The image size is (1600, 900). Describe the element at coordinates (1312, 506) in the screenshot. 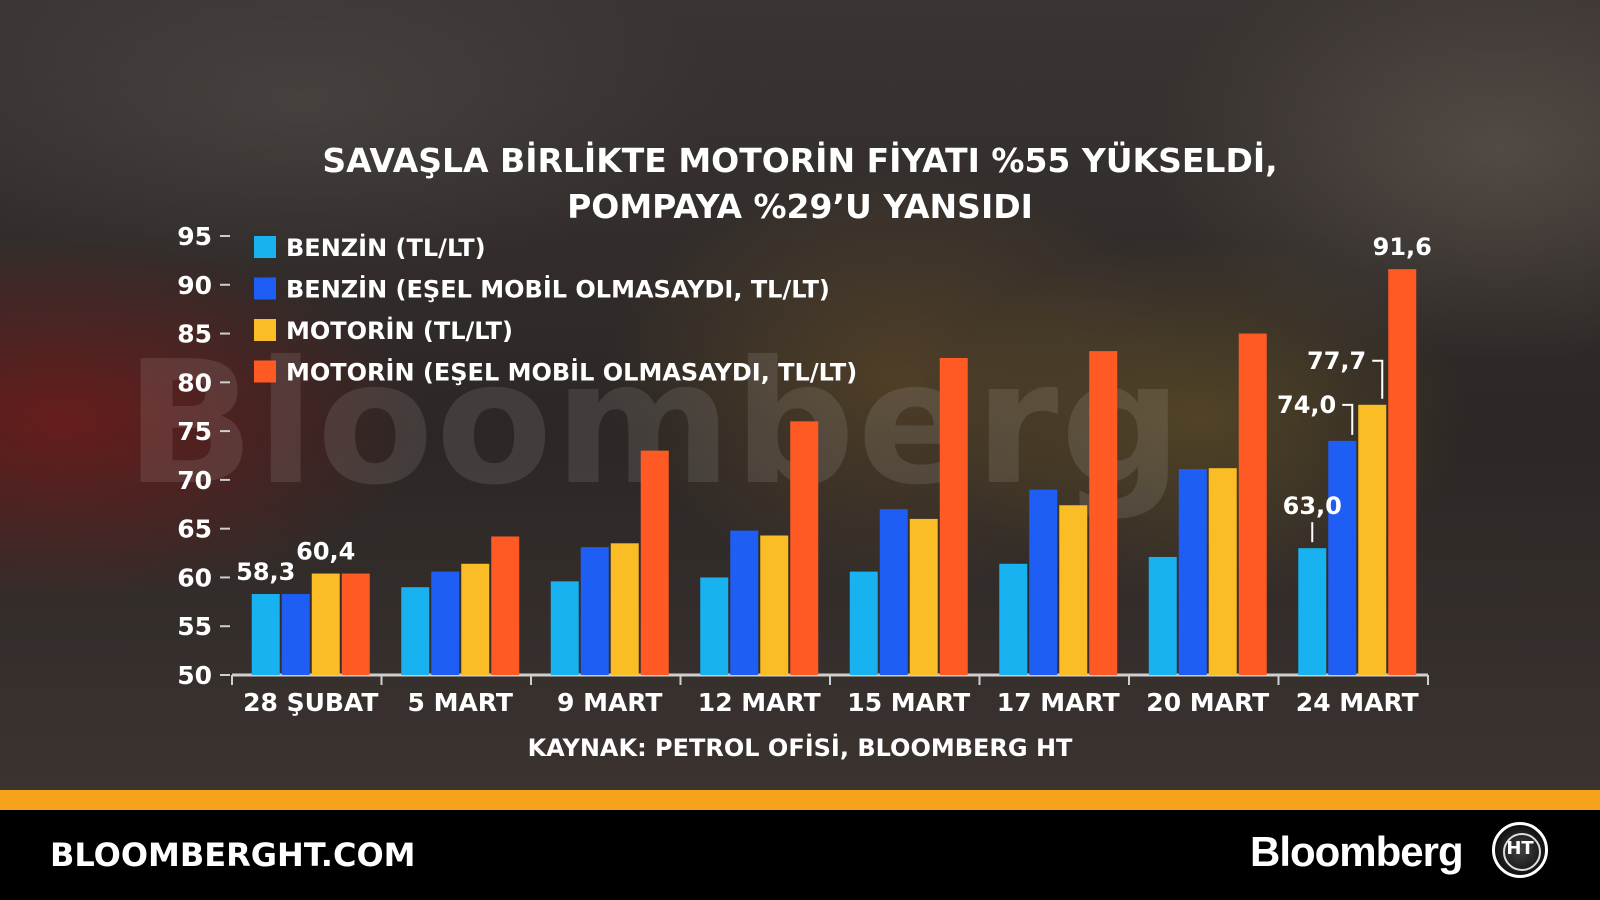

I see `data-label: 63,0` at that location.